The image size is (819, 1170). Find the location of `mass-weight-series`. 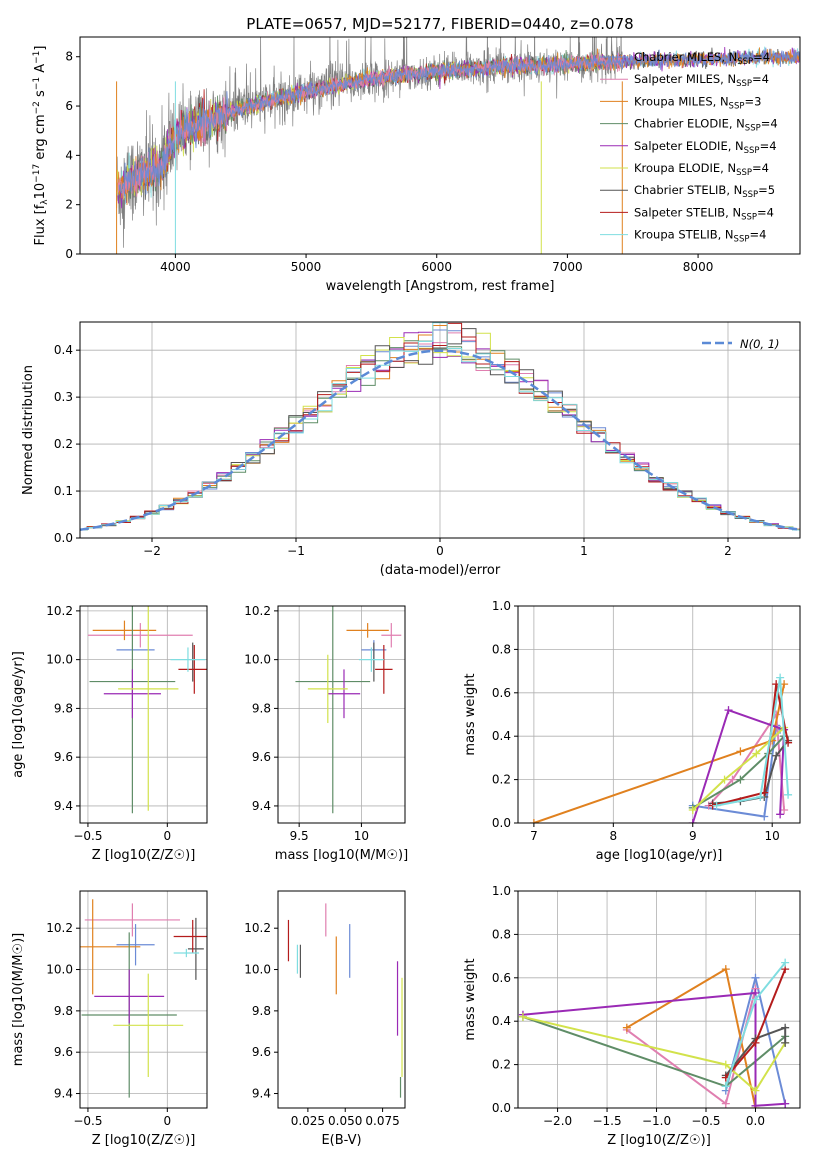

mass-weight-series is located at coordinates (752, 741).